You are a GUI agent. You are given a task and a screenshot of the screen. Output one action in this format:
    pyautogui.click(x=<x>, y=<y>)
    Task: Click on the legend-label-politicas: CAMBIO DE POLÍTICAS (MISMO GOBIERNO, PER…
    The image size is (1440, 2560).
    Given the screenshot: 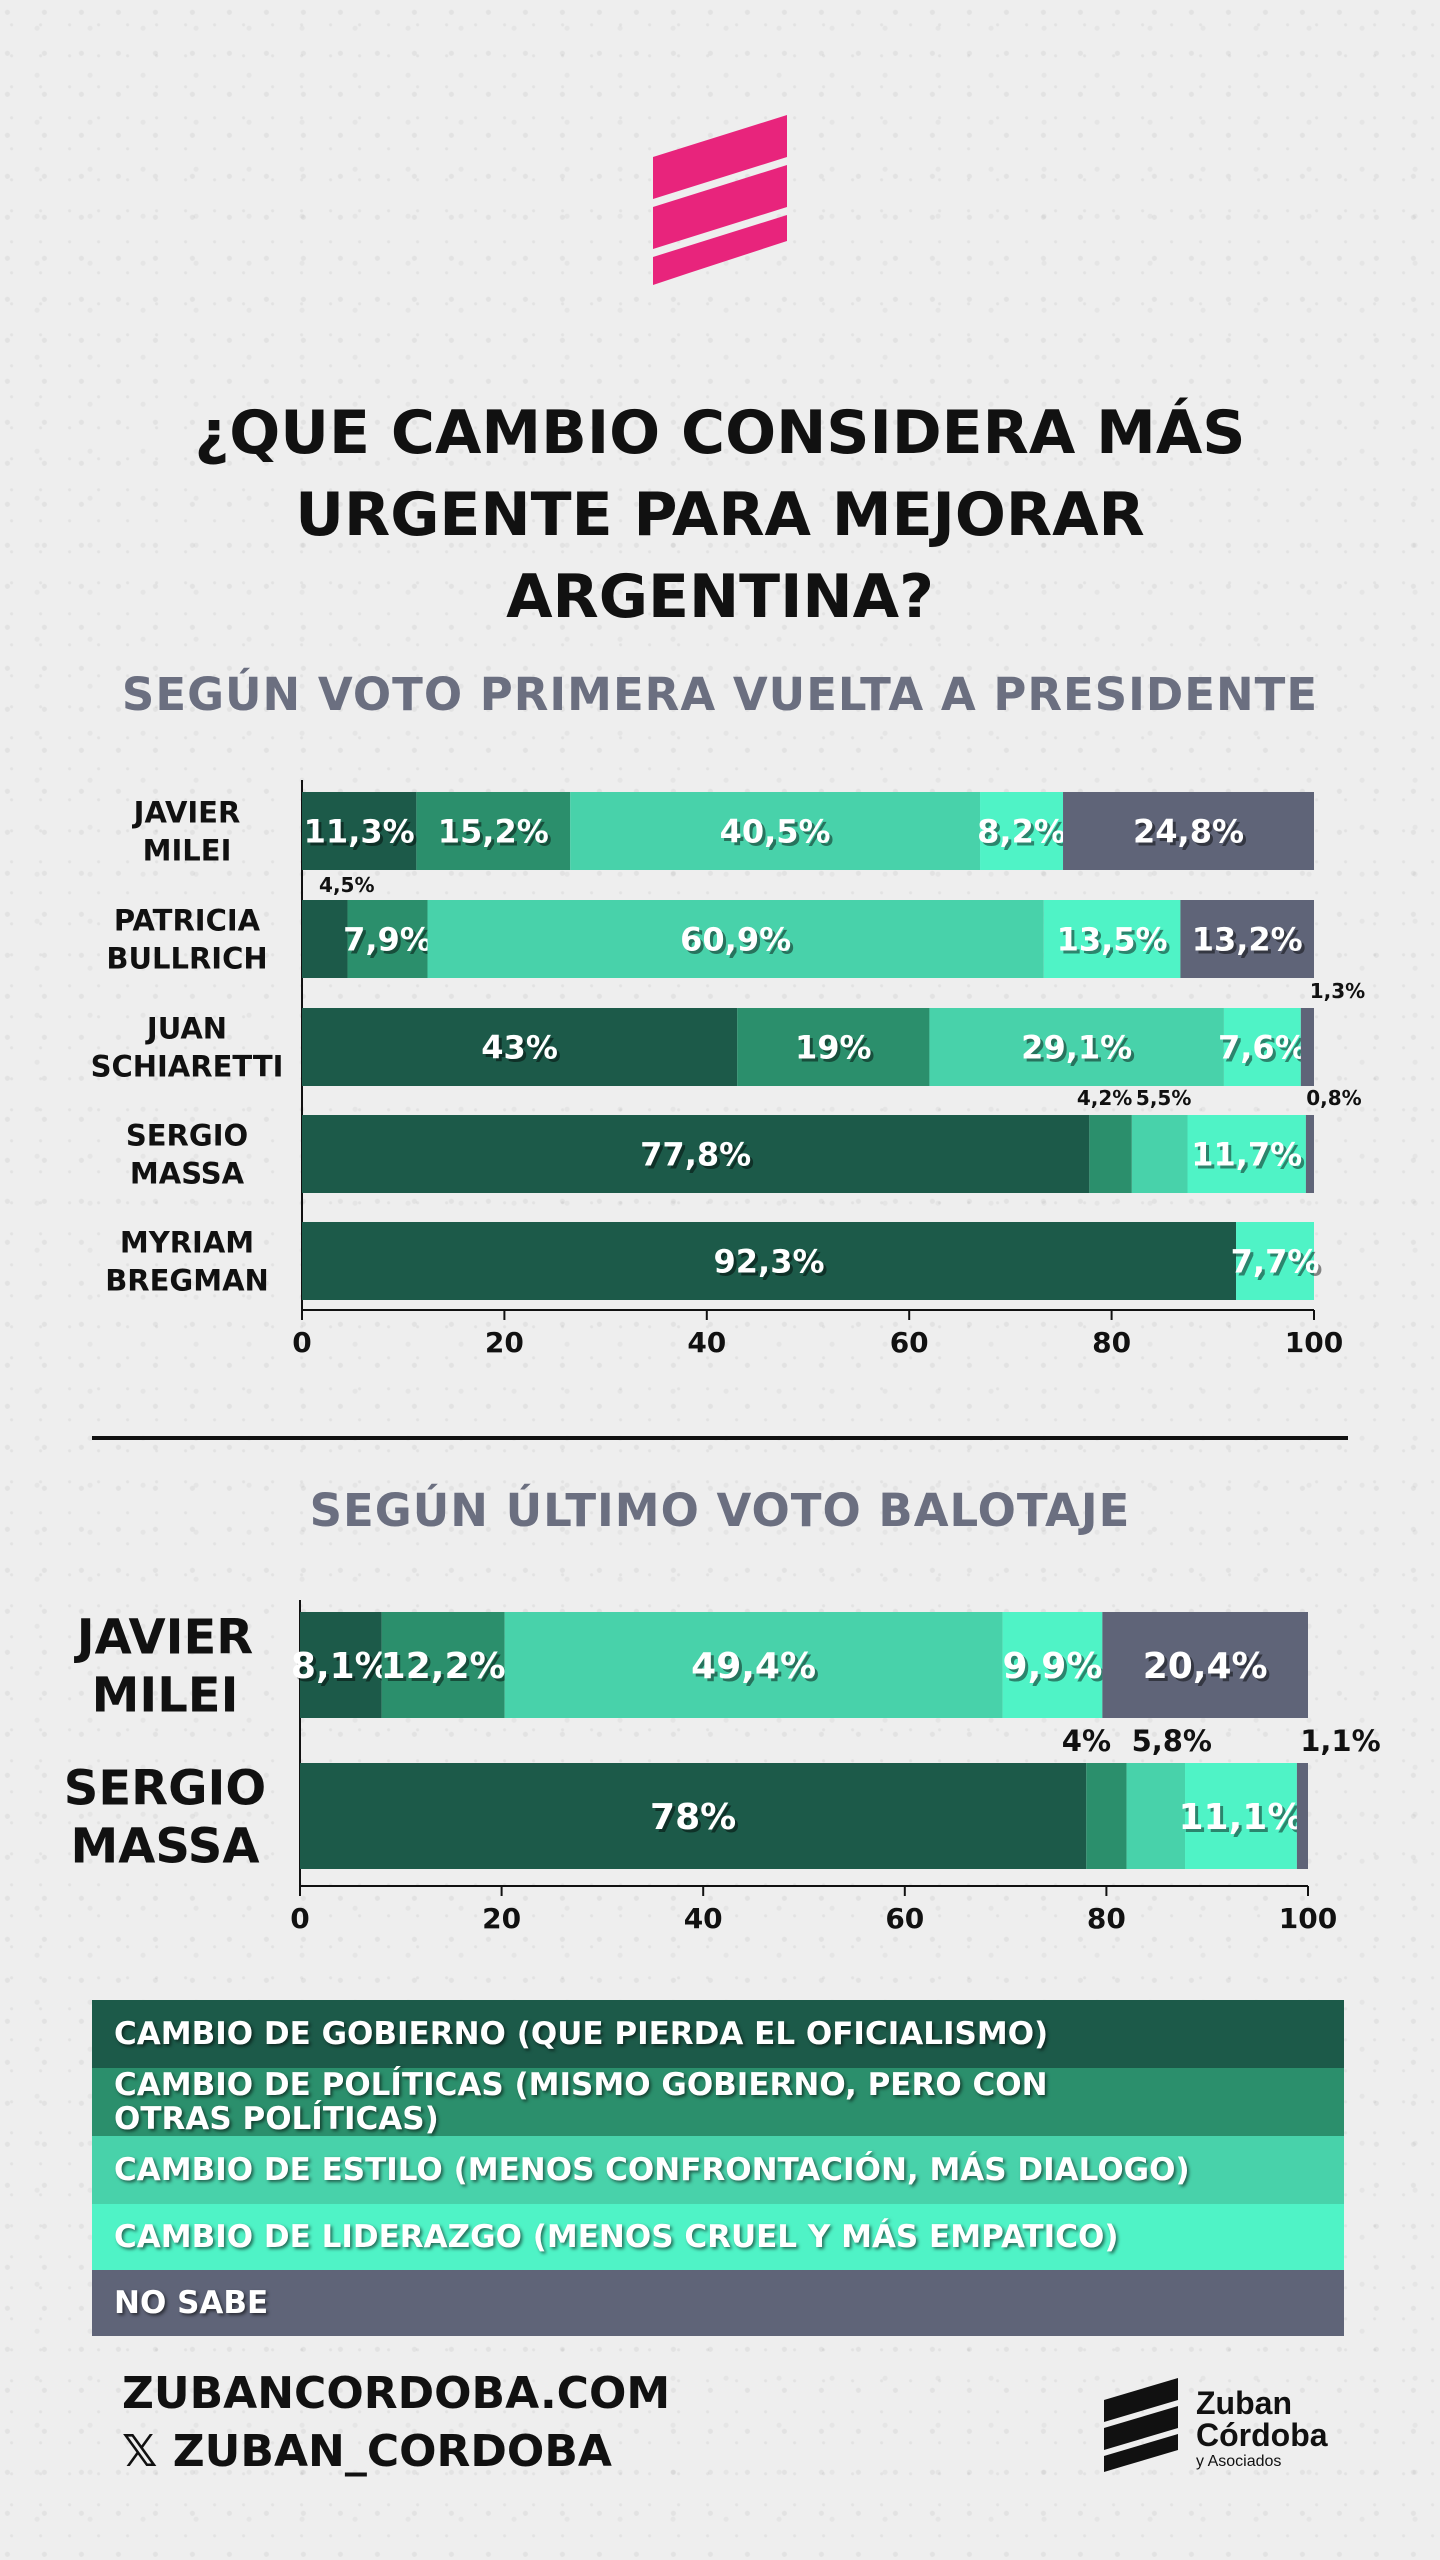 What is the action you would take?
    pyautogui.click(x=581, y=2102)
    